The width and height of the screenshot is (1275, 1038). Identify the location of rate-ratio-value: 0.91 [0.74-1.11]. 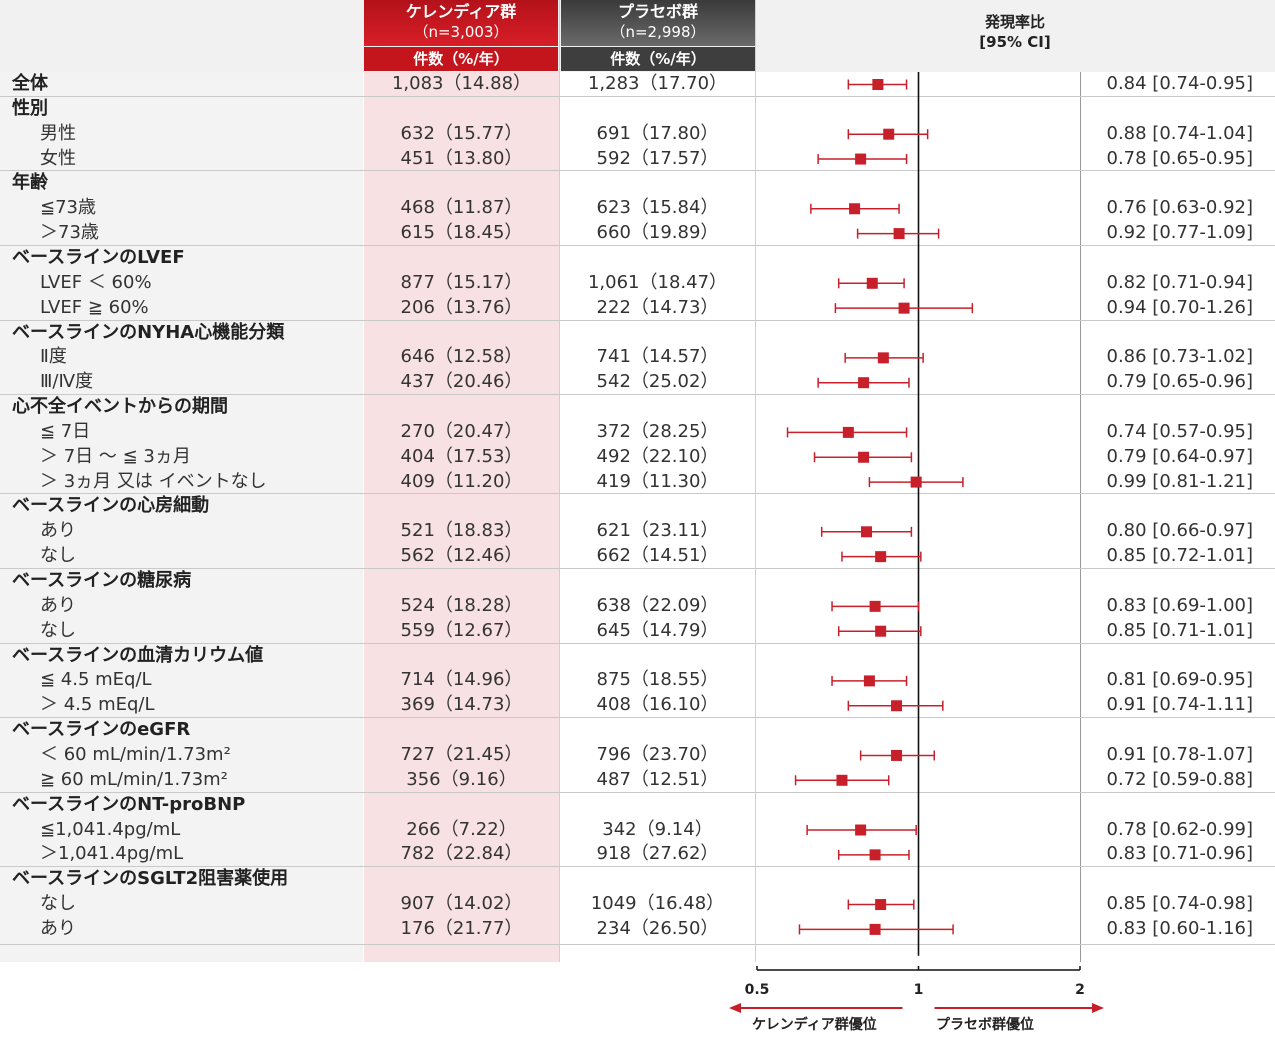
(1180, 705).